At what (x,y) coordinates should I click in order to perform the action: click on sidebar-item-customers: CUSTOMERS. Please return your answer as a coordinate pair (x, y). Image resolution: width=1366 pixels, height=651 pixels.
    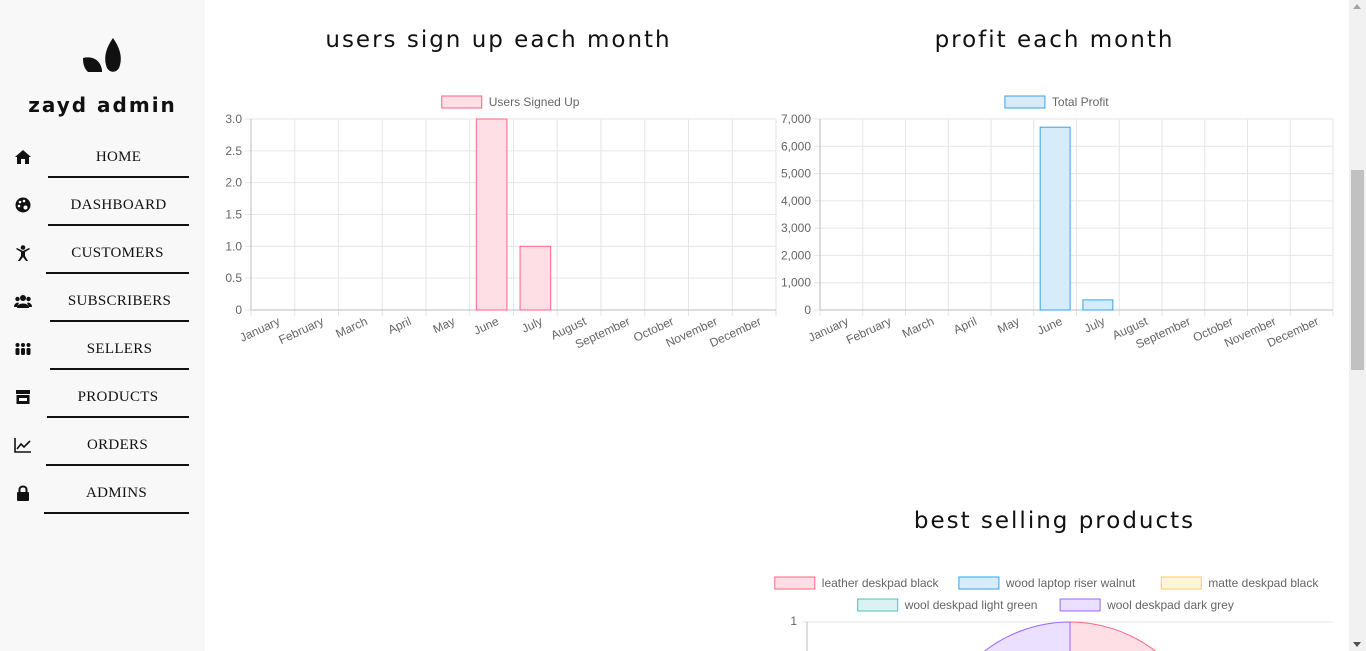
    Looking at the image, I should click on (102, 259).